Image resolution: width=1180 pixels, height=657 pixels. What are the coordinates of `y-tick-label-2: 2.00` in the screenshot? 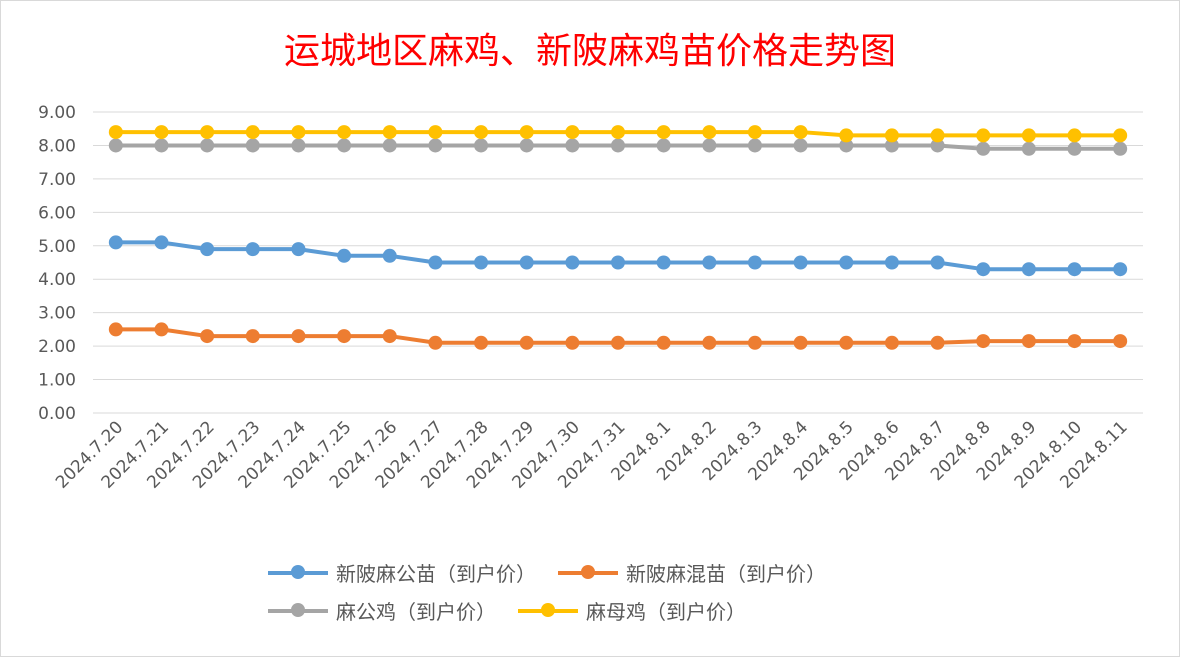 It's located at (57, 347).